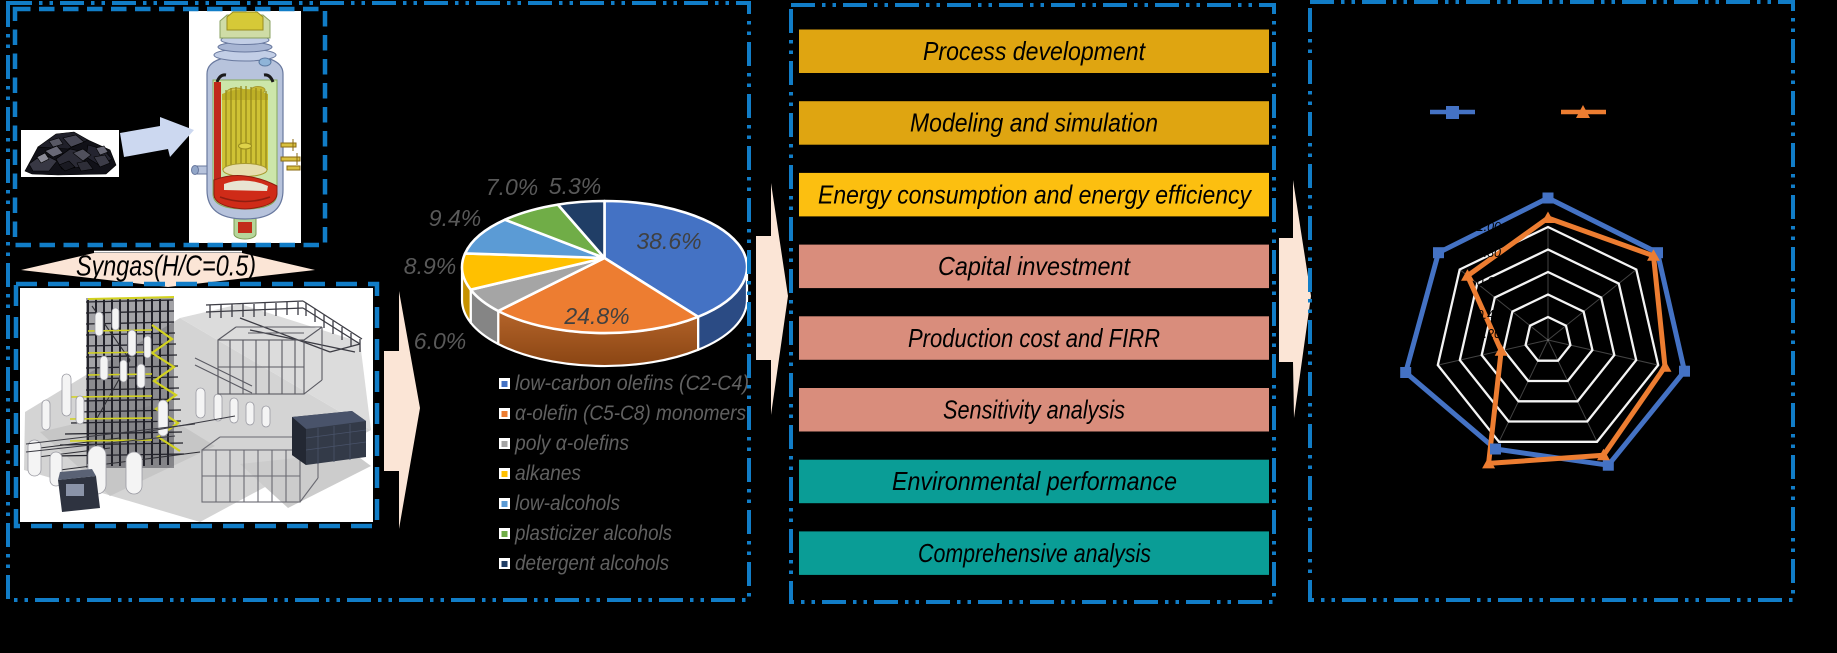 The image size is (1837, 653). What do you see at coordinates (512, 187) in the screenshot?
I see `svg-text: 7.0%` at bounding box center [512, 187].